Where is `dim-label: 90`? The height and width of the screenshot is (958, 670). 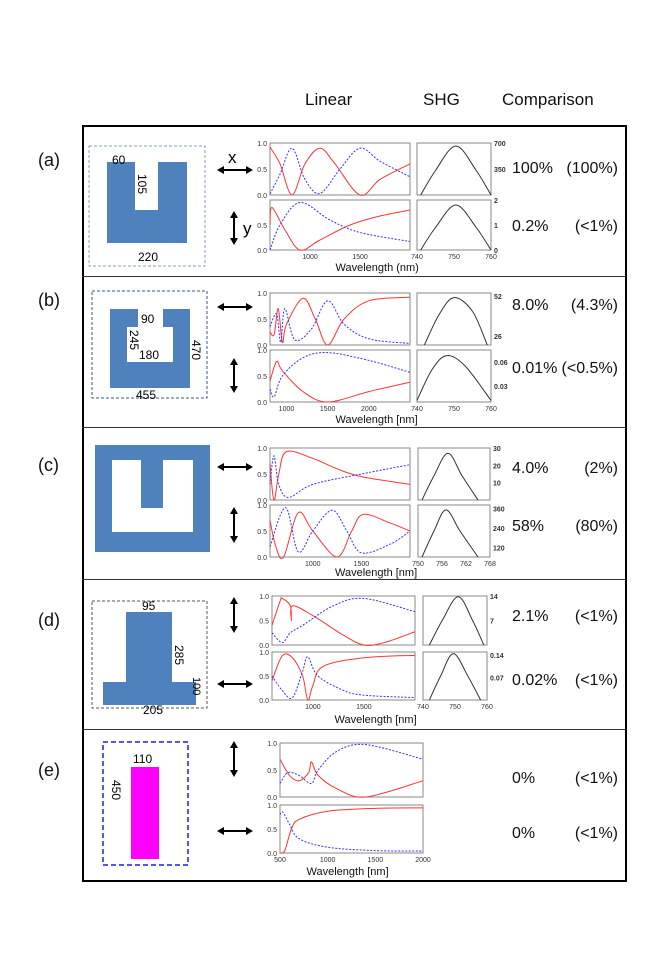 dim-label: 90 is located at coordinates (148, 319).